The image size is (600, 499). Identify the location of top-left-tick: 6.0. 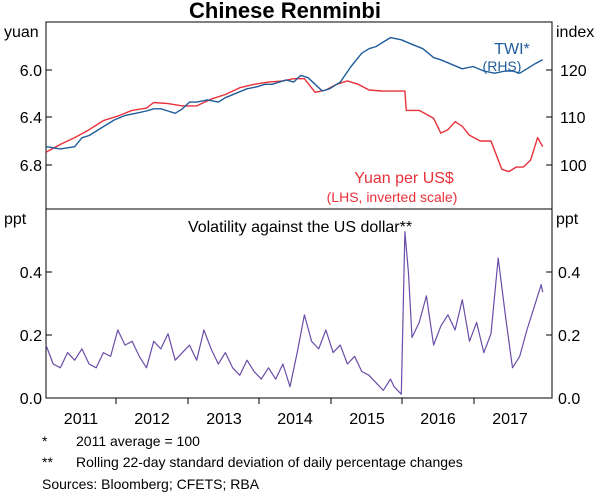
(31, 71).